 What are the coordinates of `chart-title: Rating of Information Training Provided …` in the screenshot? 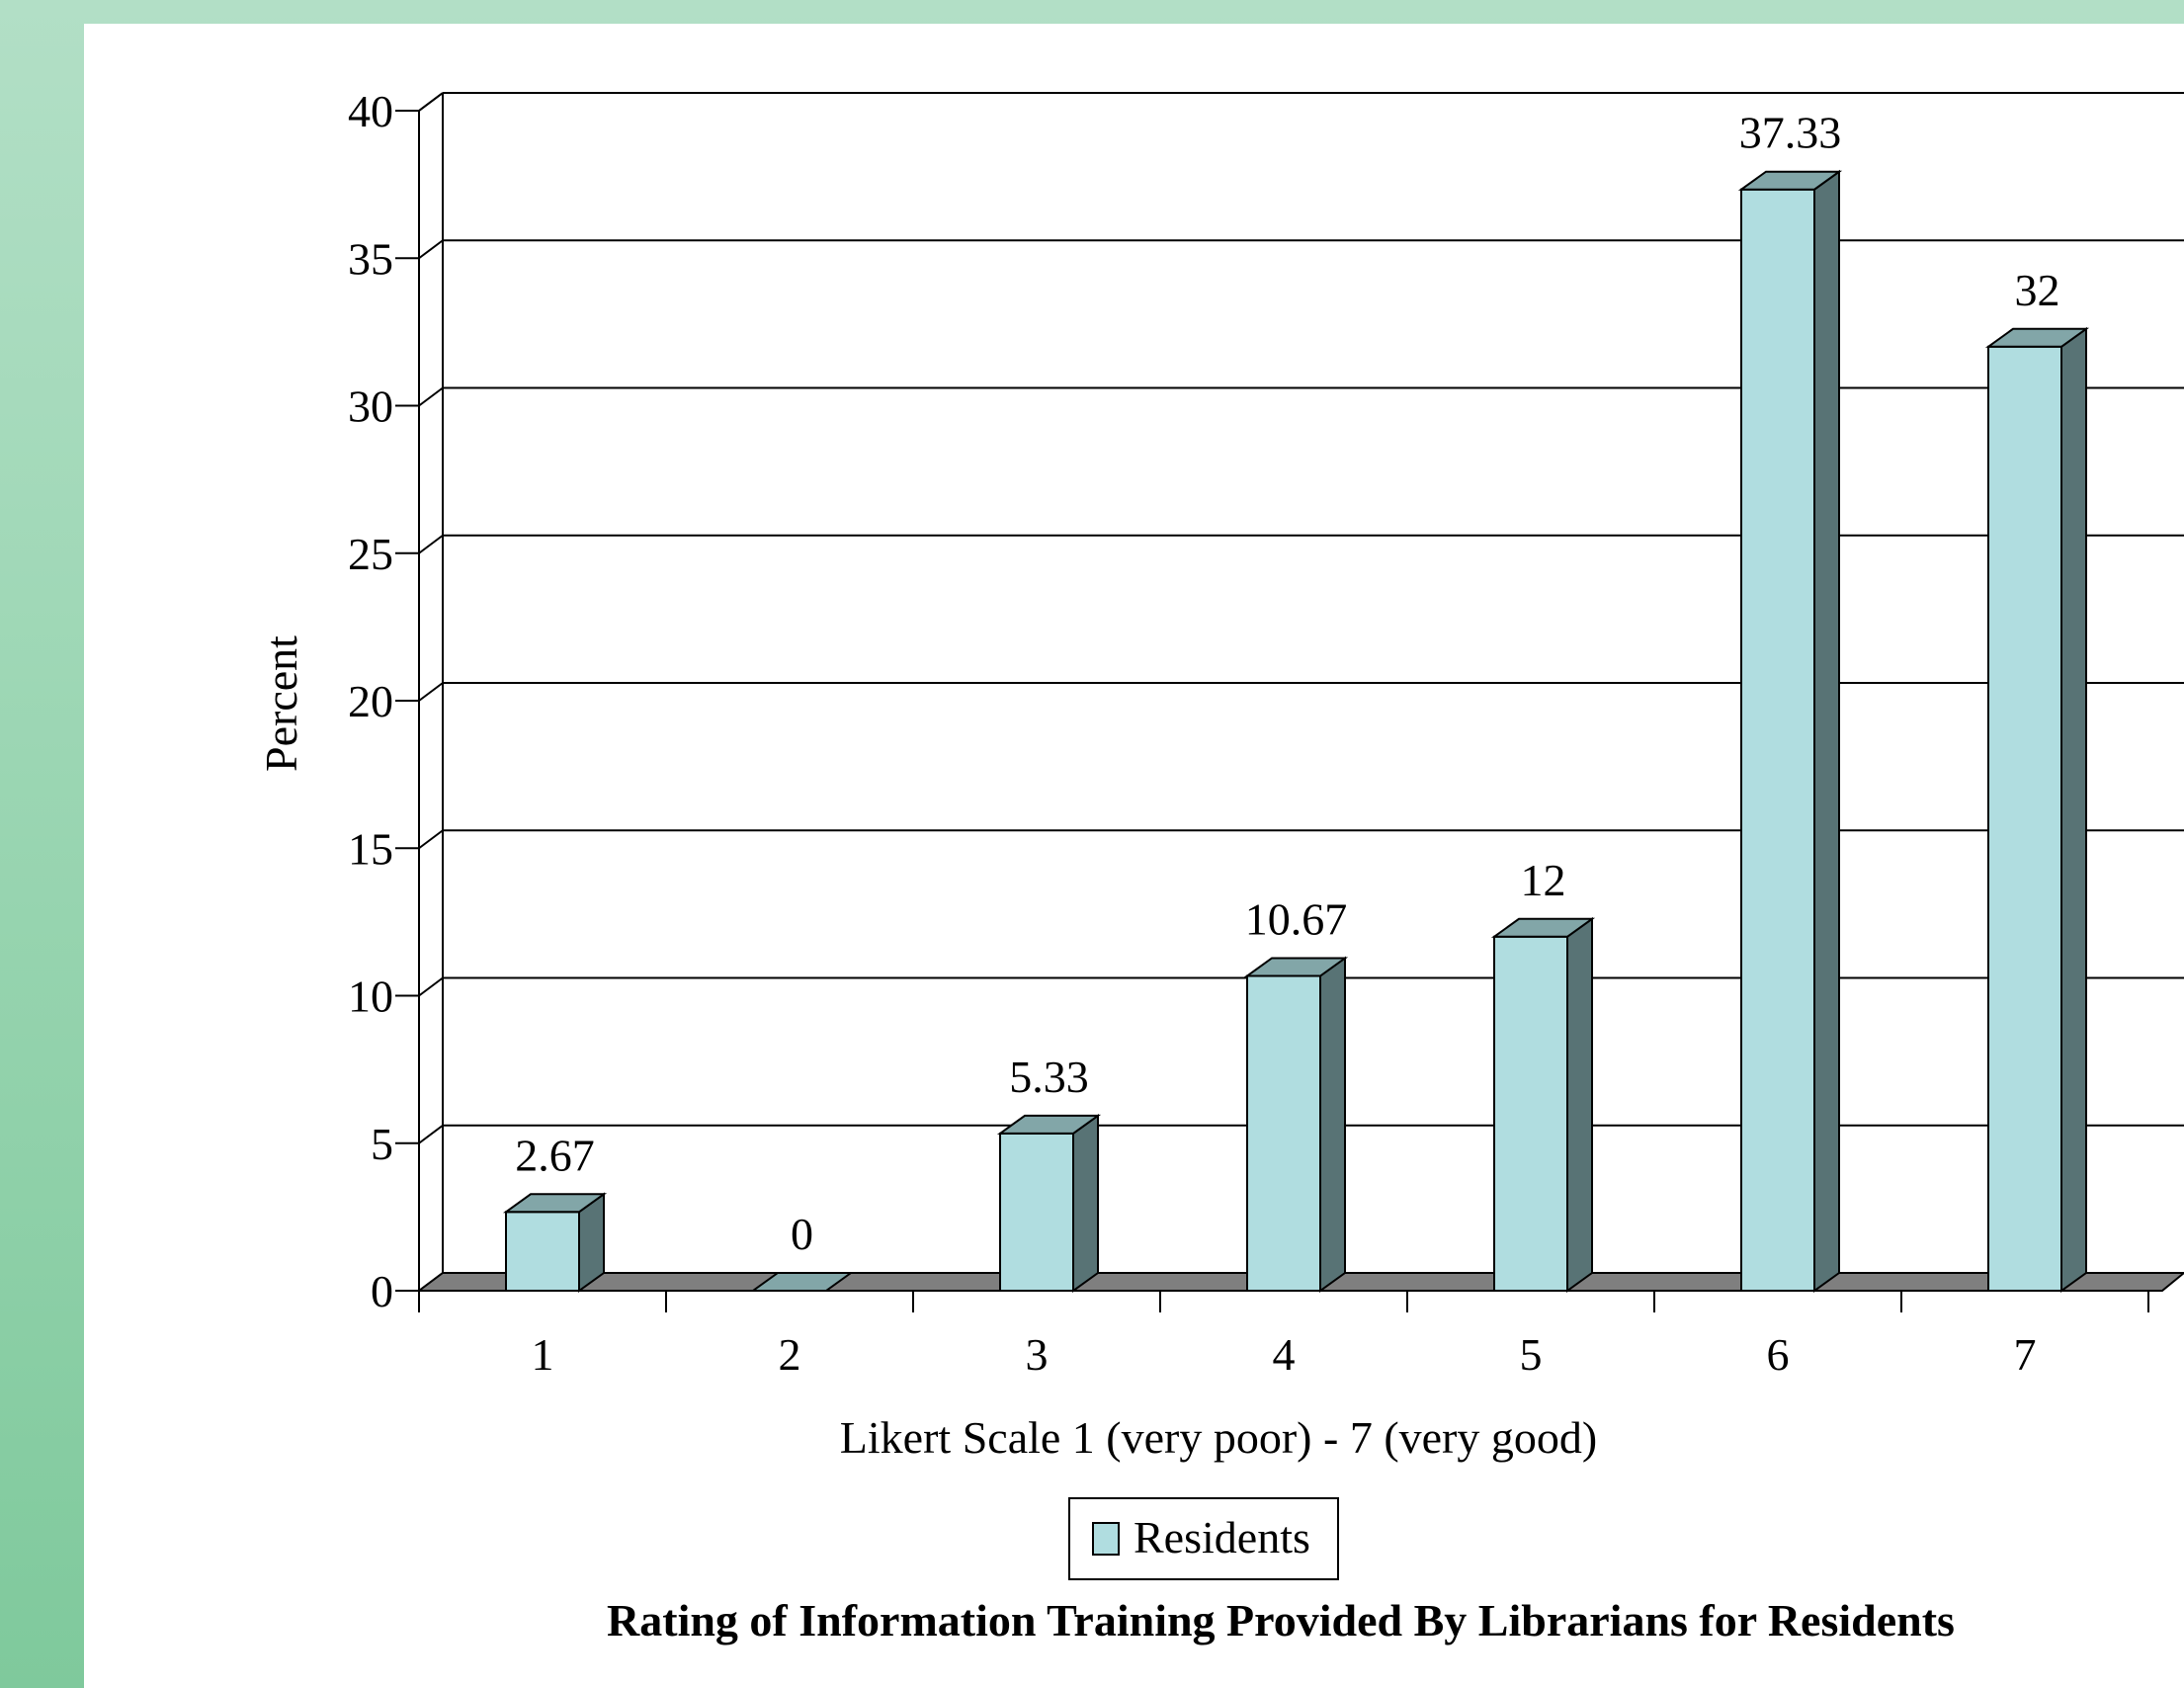 It's located at (1281, 1620).